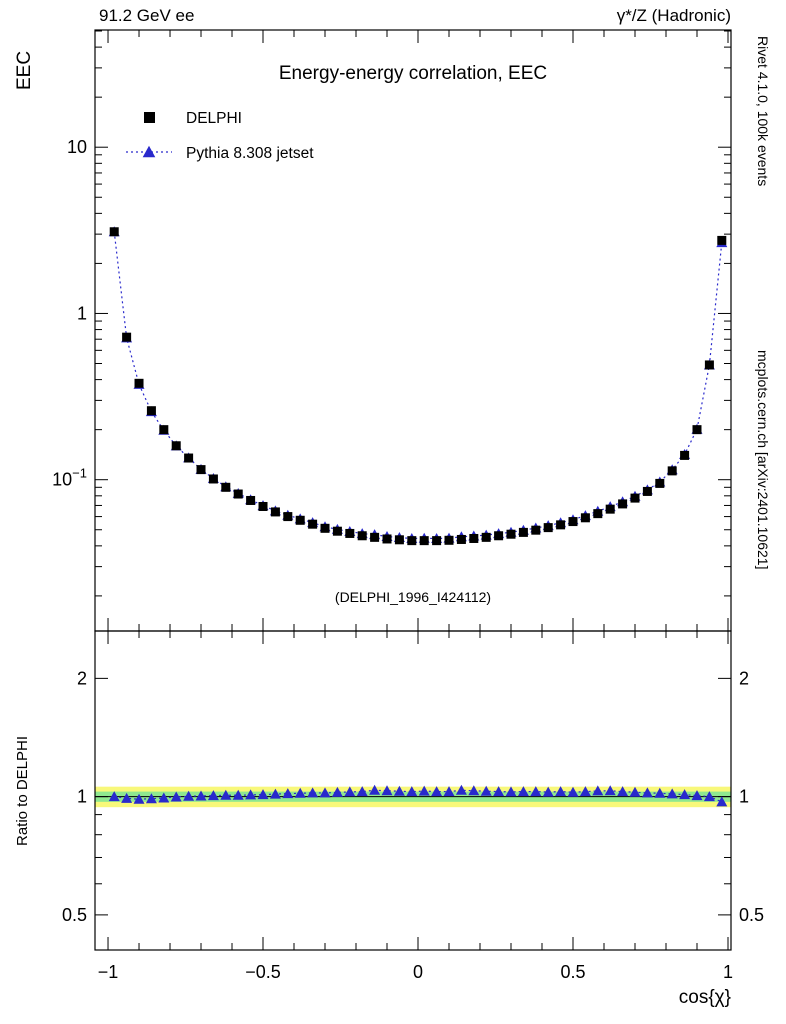 The width and height of the screenshot is (786, 1024). What do you see at coordinates (728, 972) in the screenshot?
I see `x-tick-label: 1` at bounding box center [728, 972].